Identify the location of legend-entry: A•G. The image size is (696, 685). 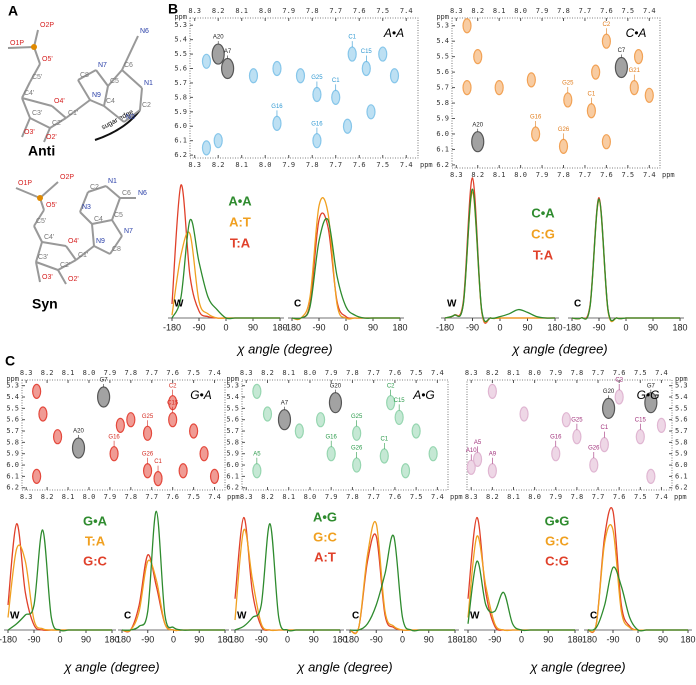
(325, 516).